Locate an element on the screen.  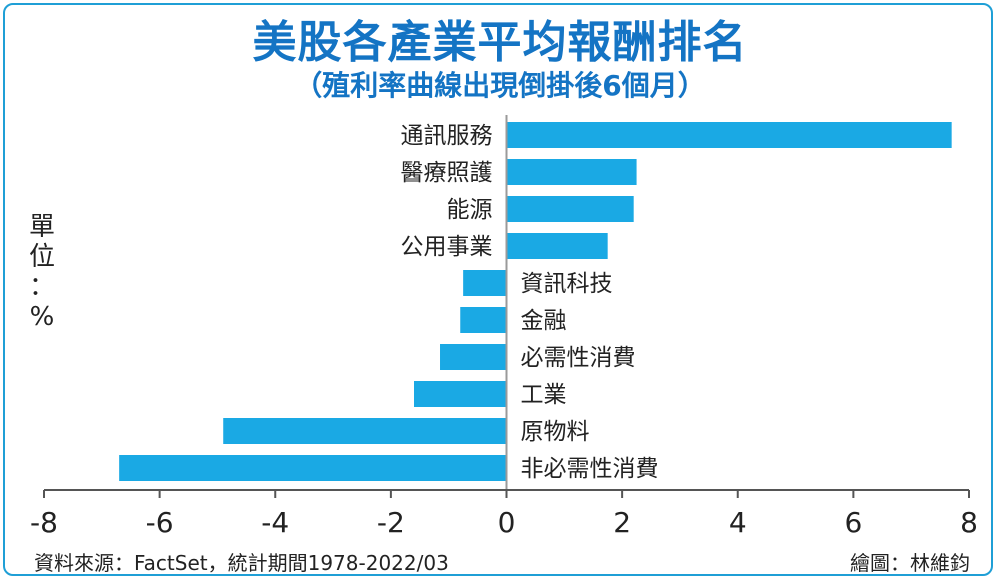
category-label: 工業 is located at coordinates (544, 395).